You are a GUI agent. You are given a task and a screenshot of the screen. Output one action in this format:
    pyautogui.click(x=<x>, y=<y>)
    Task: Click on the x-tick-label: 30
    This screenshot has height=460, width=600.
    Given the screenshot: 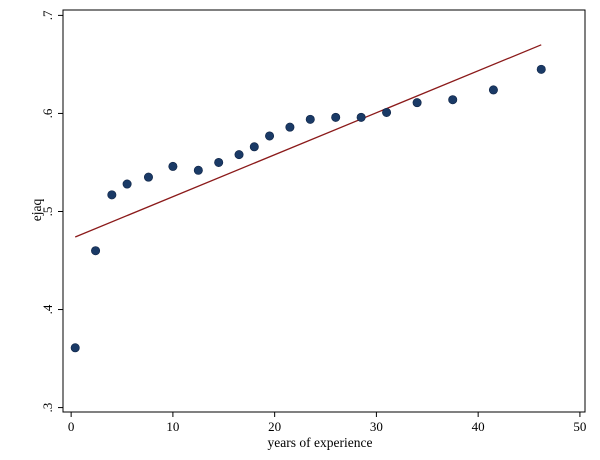 What is the action you would take?
    pyautogui.click(x=376, y=426)
    